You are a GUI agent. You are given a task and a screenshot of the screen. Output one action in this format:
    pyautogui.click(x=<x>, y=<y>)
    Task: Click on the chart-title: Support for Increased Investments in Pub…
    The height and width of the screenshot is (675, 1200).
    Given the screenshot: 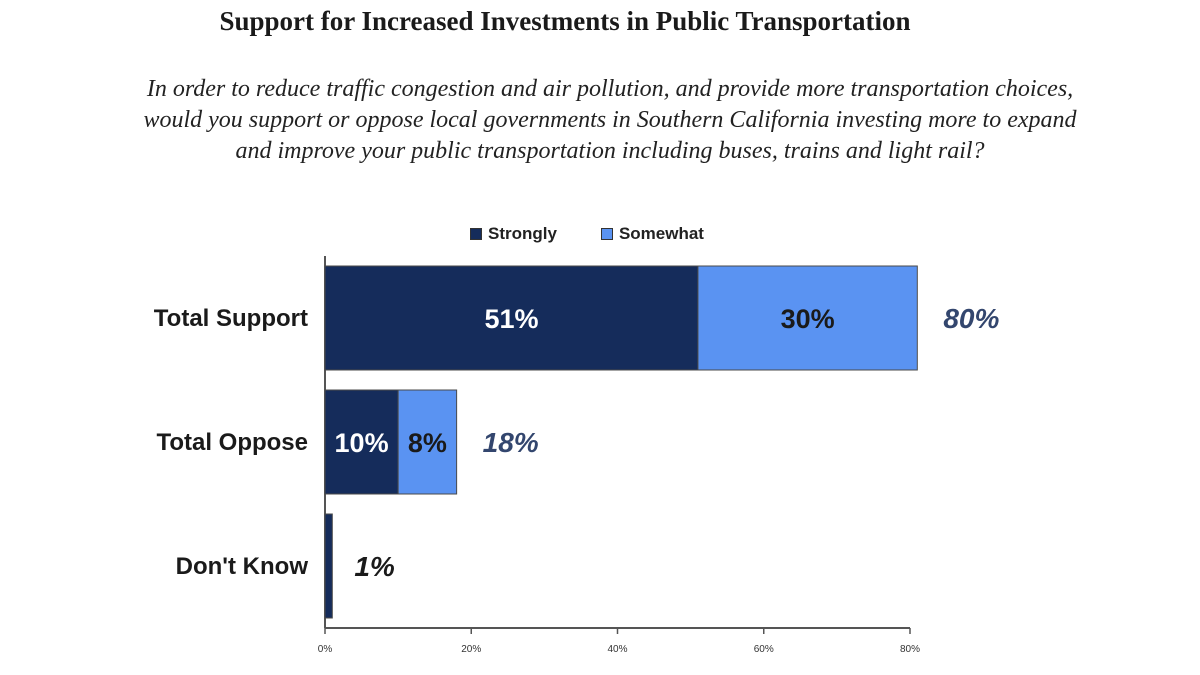 What is the action you would take?
    pyautogui.click(x=565, y=21)
    